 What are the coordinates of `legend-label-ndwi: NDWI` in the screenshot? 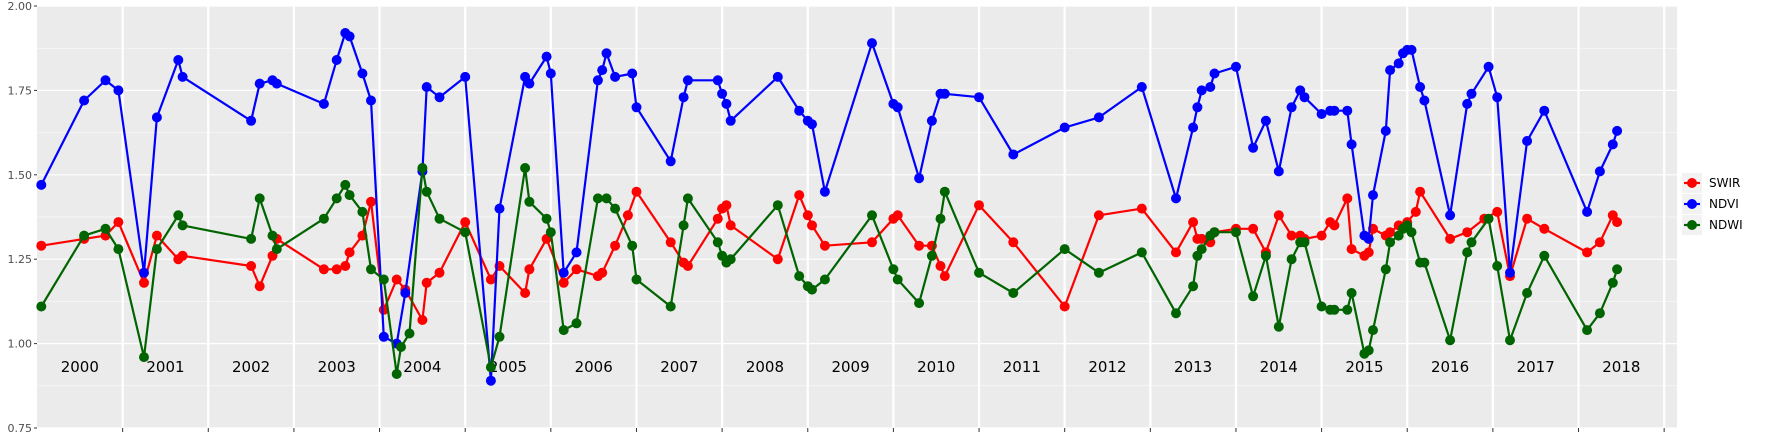 It's located at (1726, 225).